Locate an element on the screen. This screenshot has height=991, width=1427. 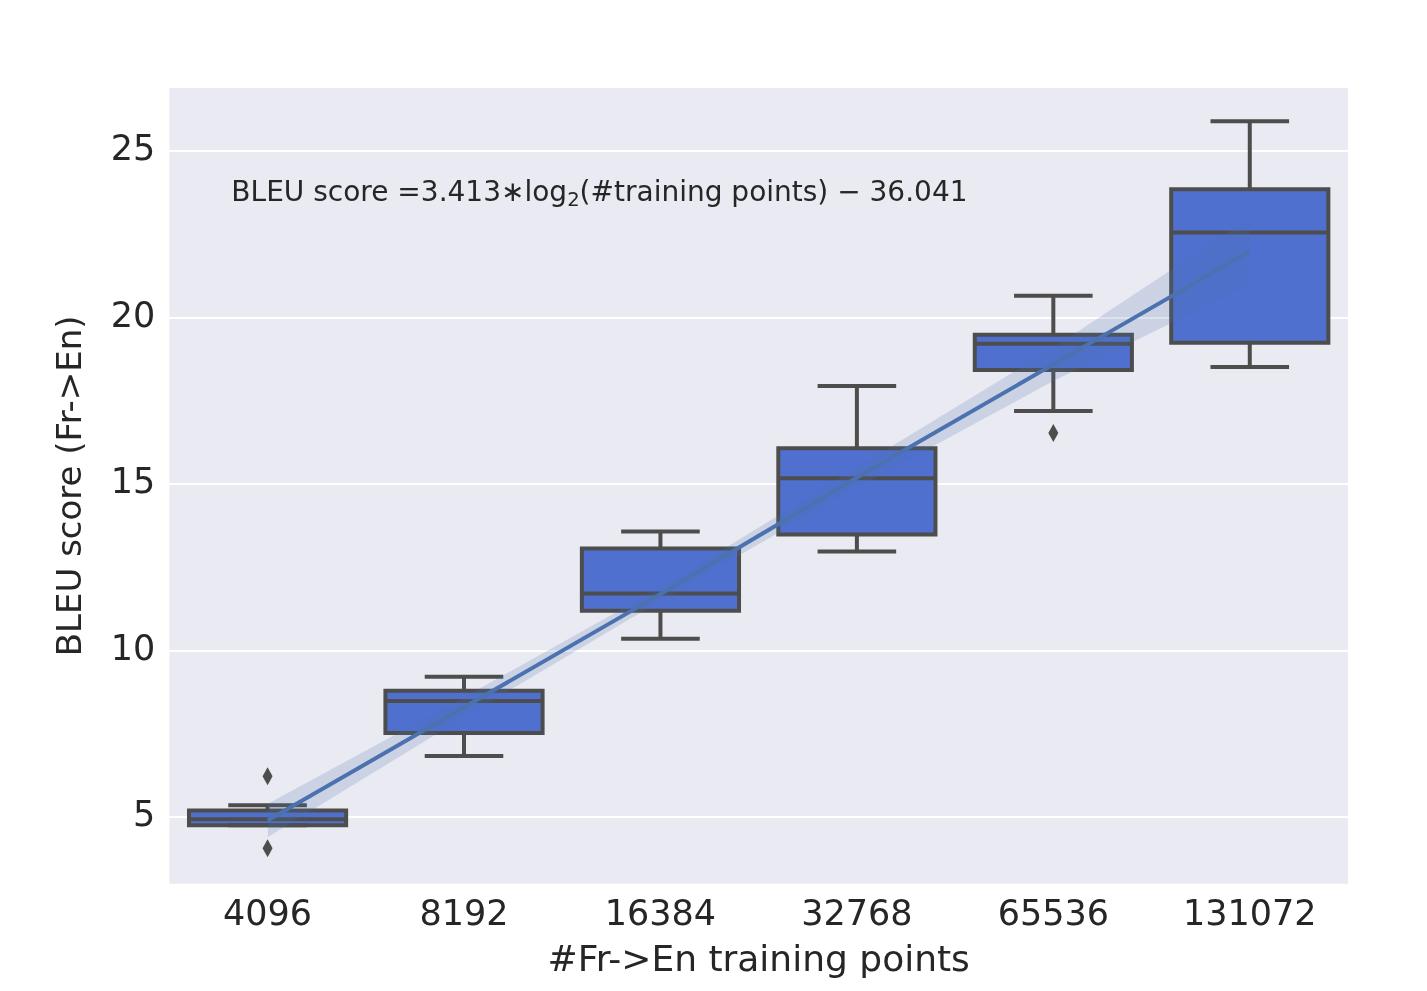
x-tick-label: 32768 is located at coordinates (857, 912).